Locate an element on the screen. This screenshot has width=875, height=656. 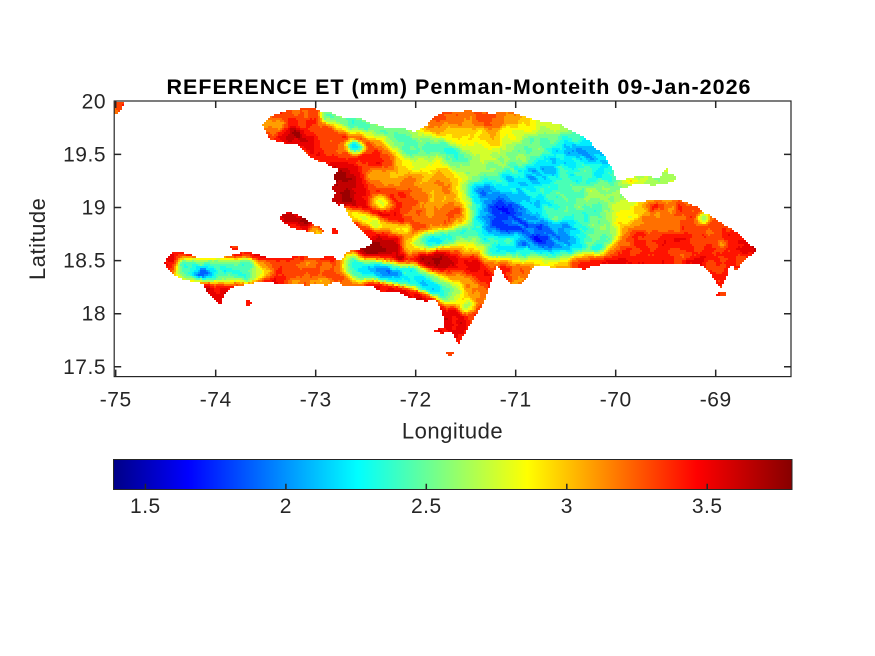
svg-text: -72 is located at coordinates (416, 400).